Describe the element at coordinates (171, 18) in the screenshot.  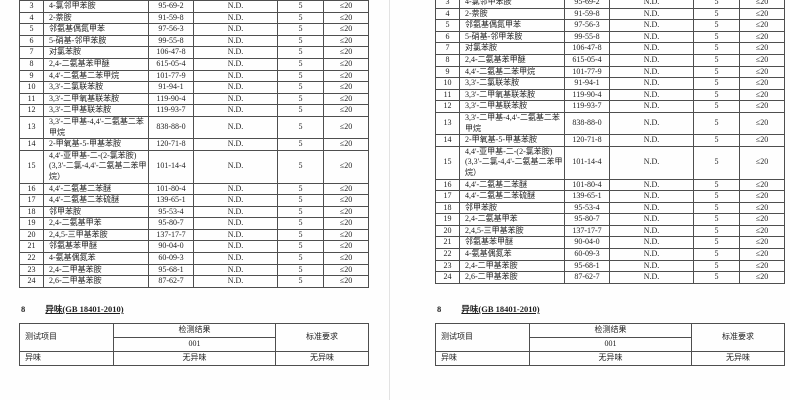
I see `cell-cas-number: 91-59-8` at that location.